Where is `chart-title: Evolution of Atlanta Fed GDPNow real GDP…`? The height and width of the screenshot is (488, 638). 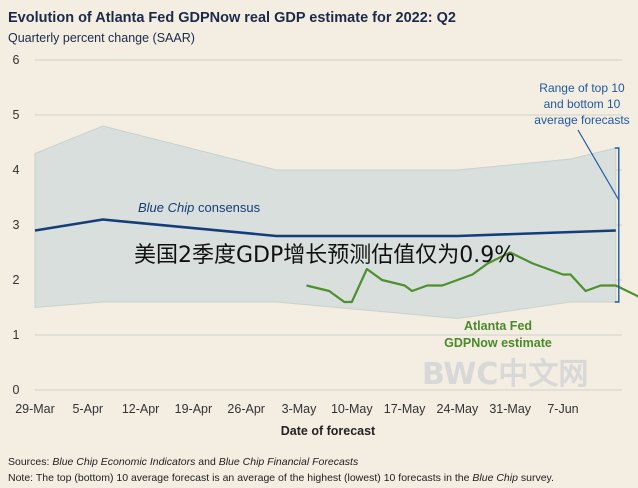 chart-title: Evolution of Atlanta Fed GDPNow real GDP… is located at coordinates (232, 18).